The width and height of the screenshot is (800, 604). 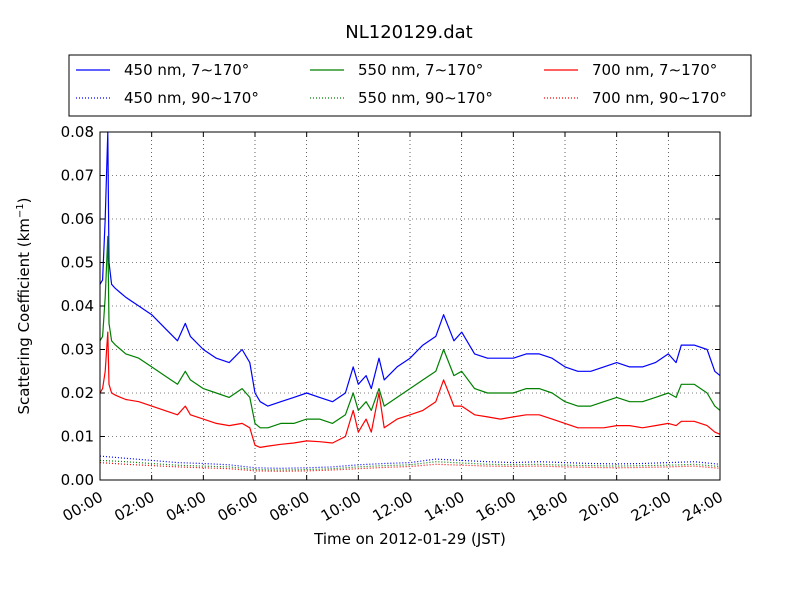 What do you see at coordinates (420, 70) in the screenshot?
I see `legend-label: 550 nm, 7∼170°` at bounding box center [420, 70].